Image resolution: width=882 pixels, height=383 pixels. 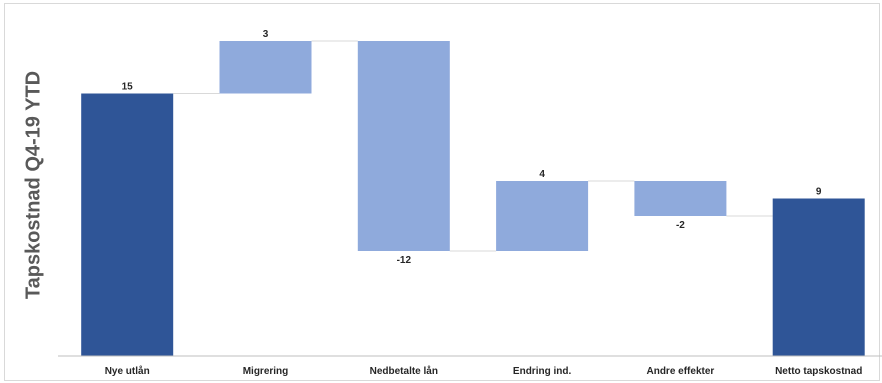 What do you see at coordinates (680, 371) in the screenshot?
I see `category-label-4: Andre effekter` at bounding box center [680, 371].